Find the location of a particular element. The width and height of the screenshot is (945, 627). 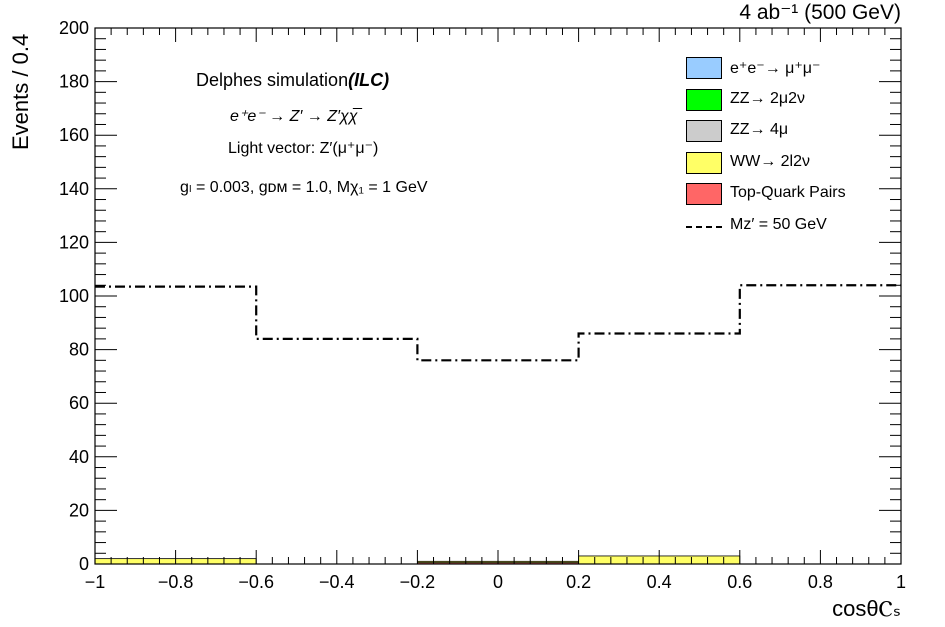

parameters-label: gₗ = 0.003, gᴅᴍ = 1.0, Mχ₁ = 1 GeV is located at coordinates (304, 187).